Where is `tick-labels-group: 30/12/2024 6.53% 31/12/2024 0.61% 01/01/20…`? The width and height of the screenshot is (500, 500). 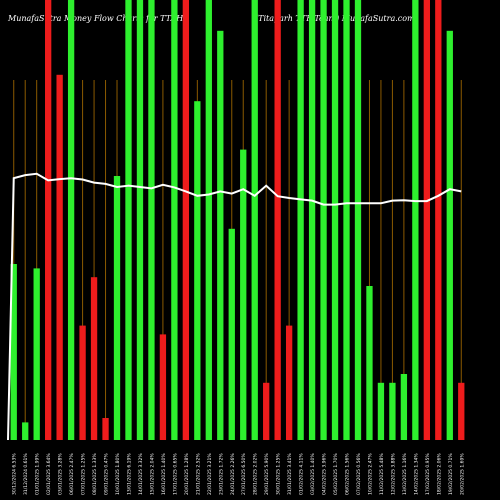 tick-labels-group: 30/12/2024 6.53% 31/12/2024 0.61% 01/01/20… is located at coordinates (239, 474).